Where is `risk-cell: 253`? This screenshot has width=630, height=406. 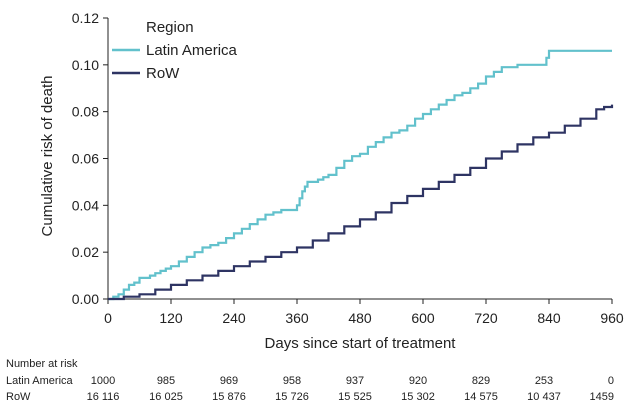
risk-cell: 253 is located at coordinates (544, 381).